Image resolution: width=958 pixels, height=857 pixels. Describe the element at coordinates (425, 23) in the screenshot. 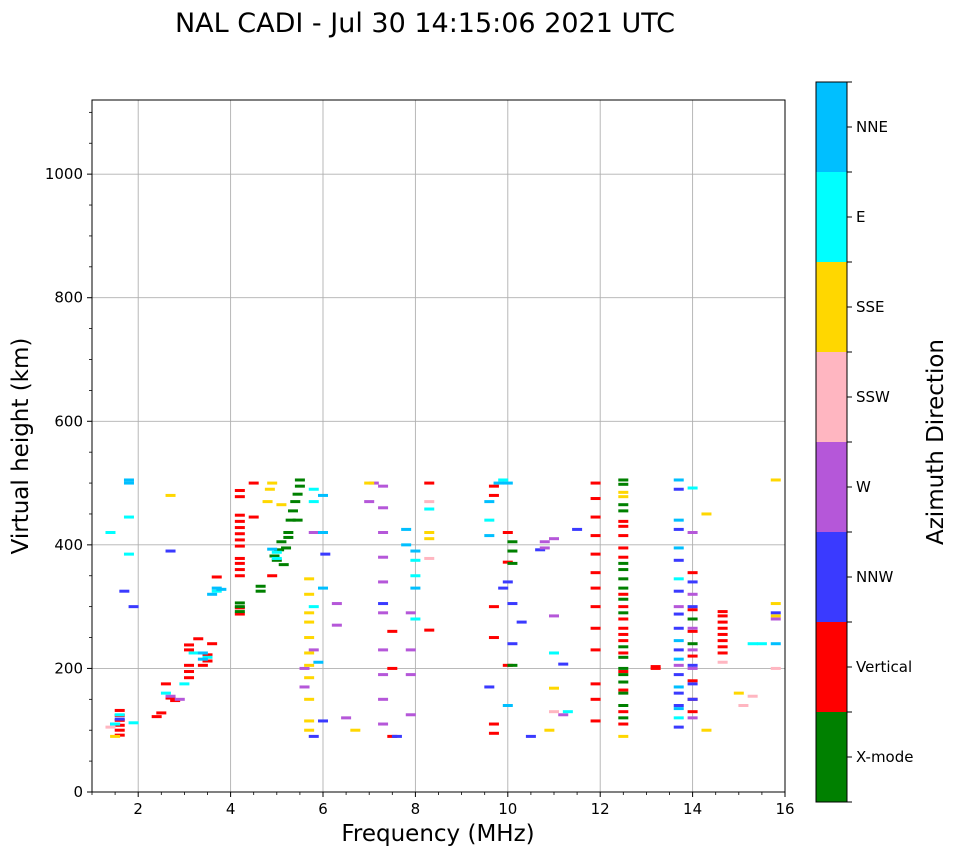

I see `chart-title: NAL CADI - Jul 30 14:15:06 2021 UTC` at that location.